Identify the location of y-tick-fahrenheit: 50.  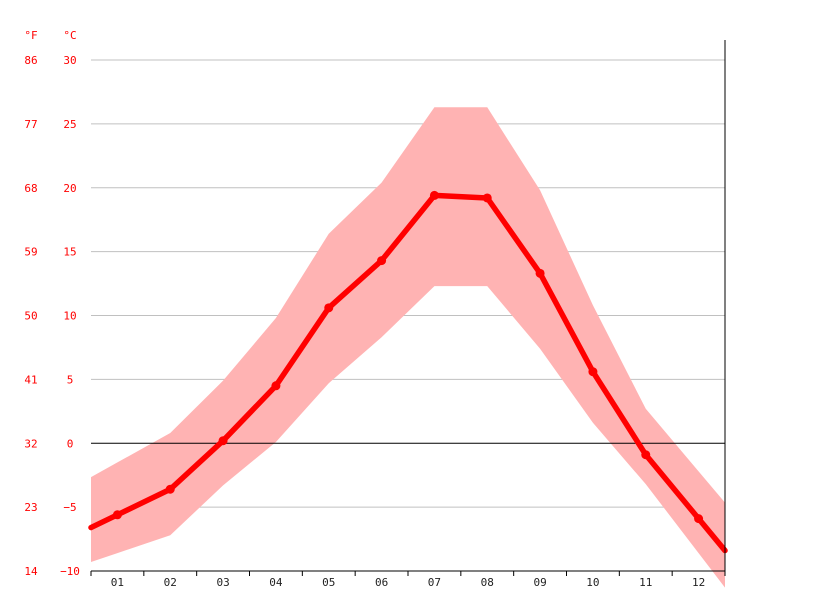
(30, 316).